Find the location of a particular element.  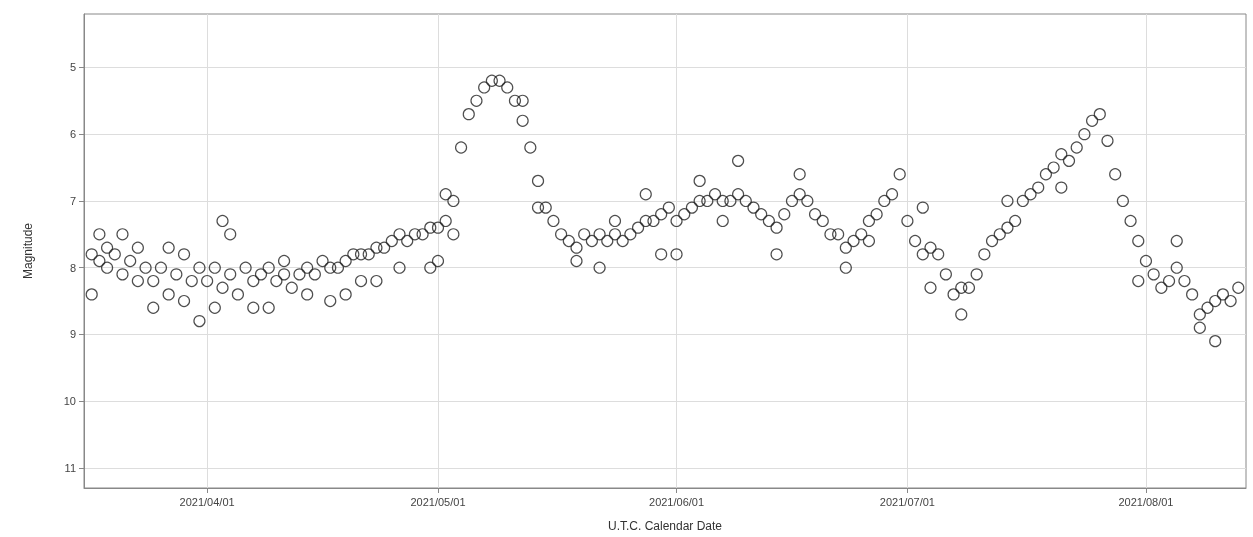

x-tick-label: 2021/06/01 is located at coordinates (677, 501).